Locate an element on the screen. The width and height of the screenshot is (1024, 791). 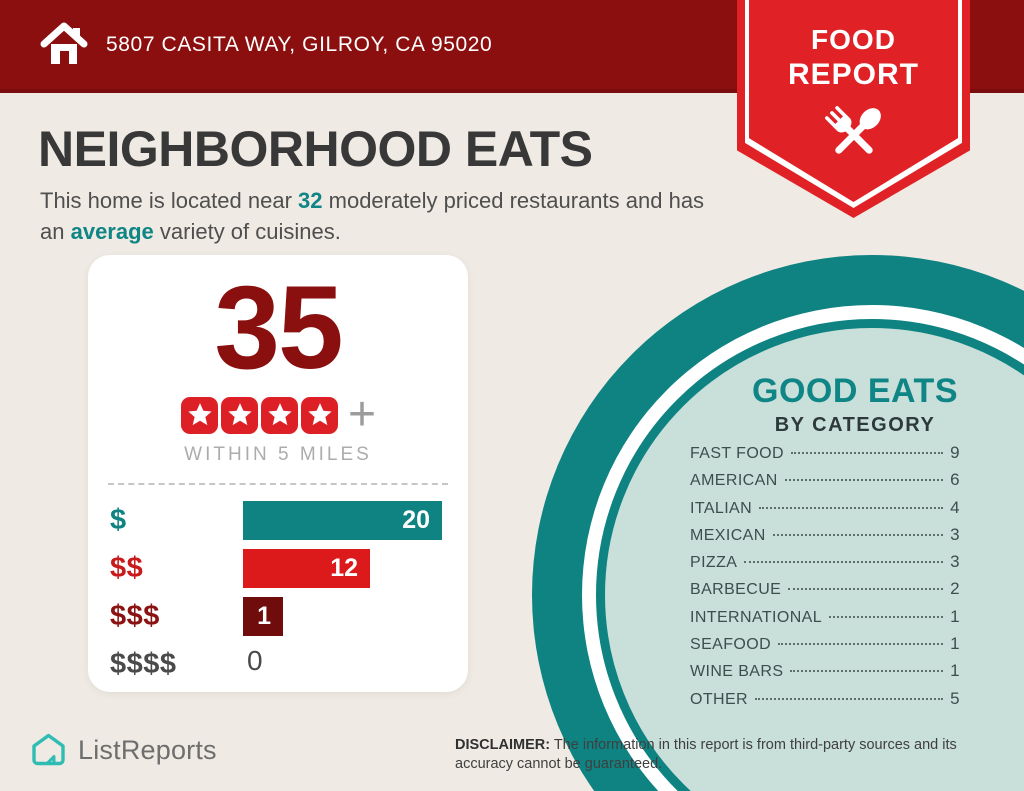
variety-highlight: average is located at coordinates (112, 231).